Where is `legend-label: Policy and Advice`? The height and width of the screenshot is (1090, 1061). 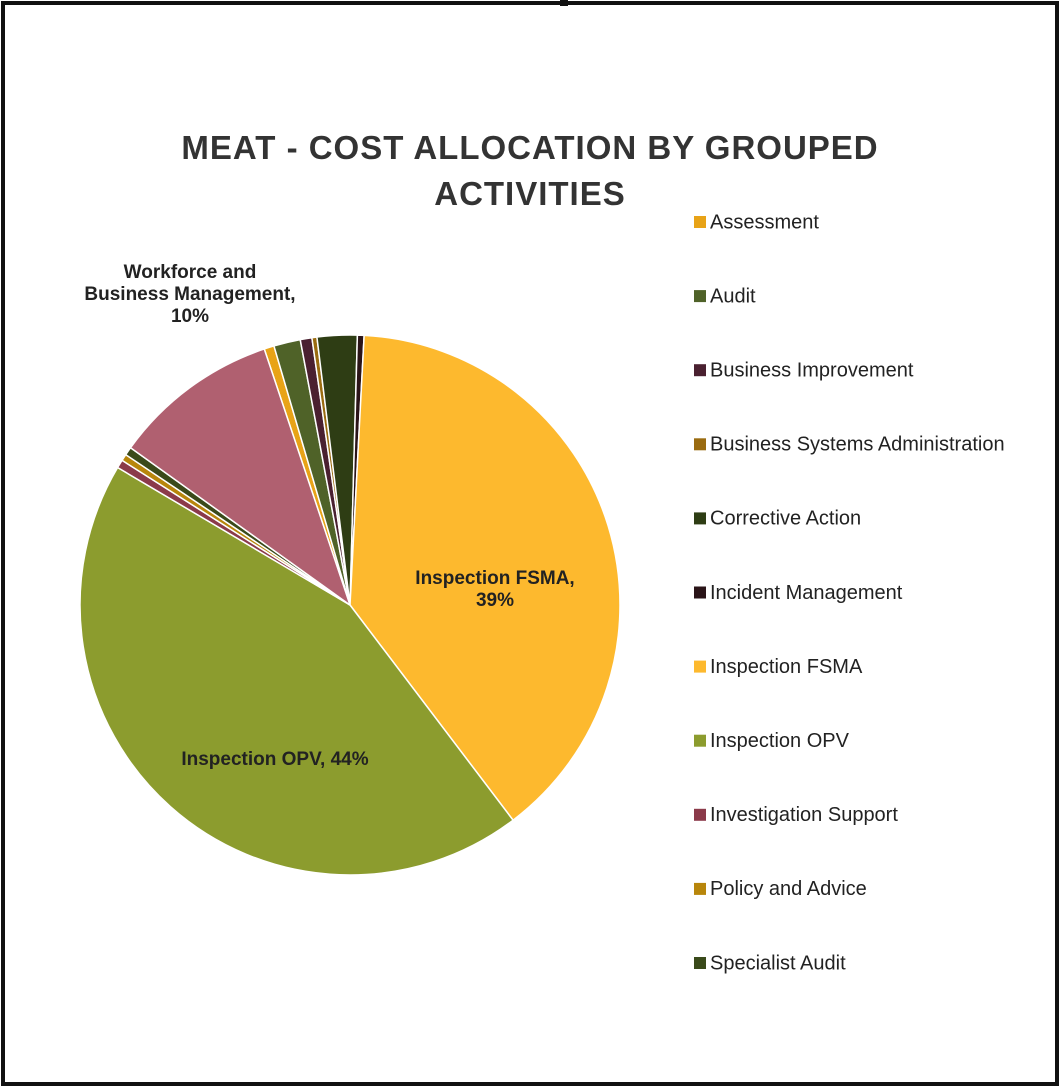
legend-label: Policy and Advice is located at coordinates (788, 889).